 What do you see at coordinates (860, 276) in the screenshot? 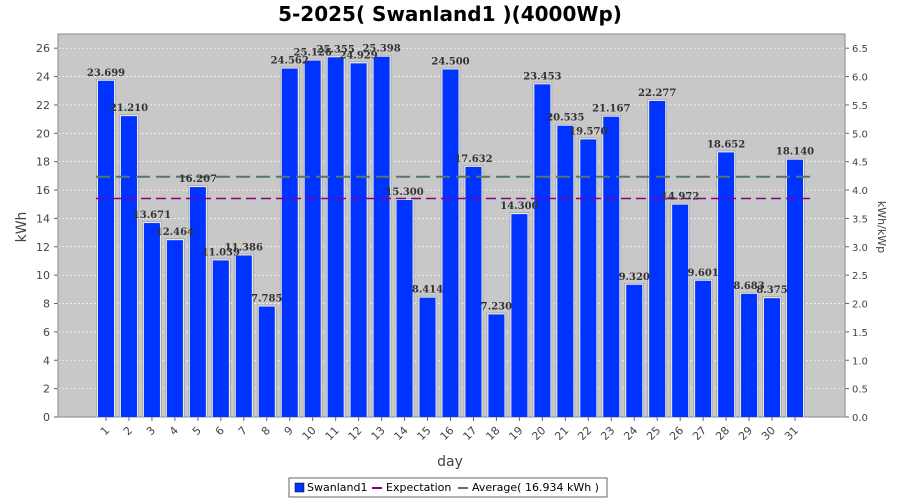
I see `y-right-tick-label: 2.5` at bounding box center [860, 276].